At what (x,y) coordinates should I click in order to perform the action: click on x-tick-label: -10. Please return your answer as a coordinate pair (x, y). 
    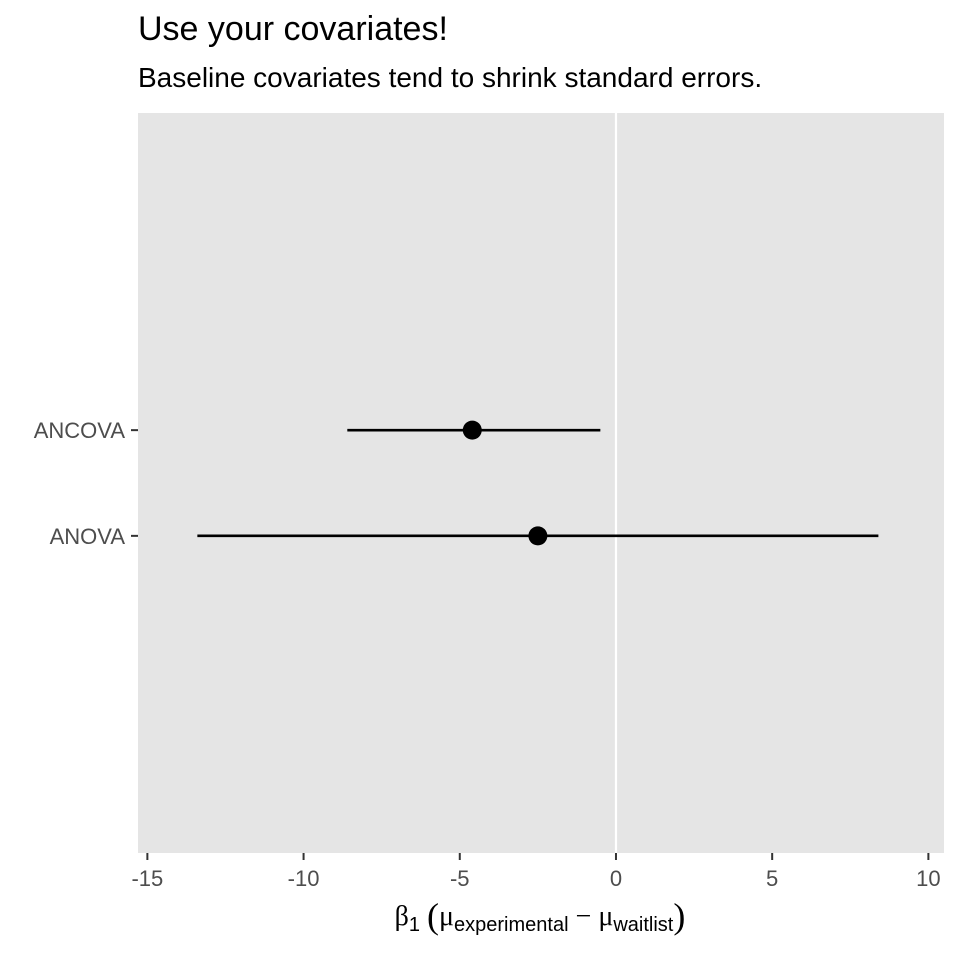
    Looking at the image, I should click on (304, 878).